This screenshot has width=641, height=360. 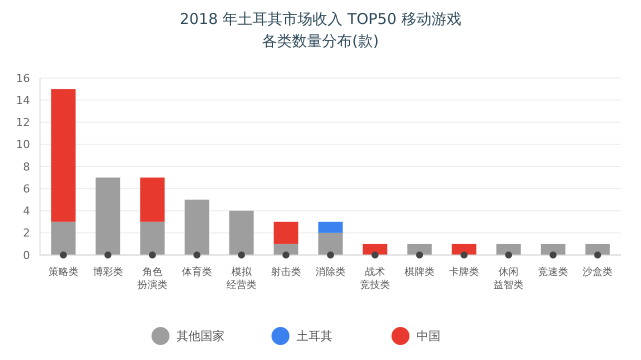 What do you see at coordinates (314, 336) in the screenshot?
I see `legend-label: 土耳其` at bounding box center [314, 336].